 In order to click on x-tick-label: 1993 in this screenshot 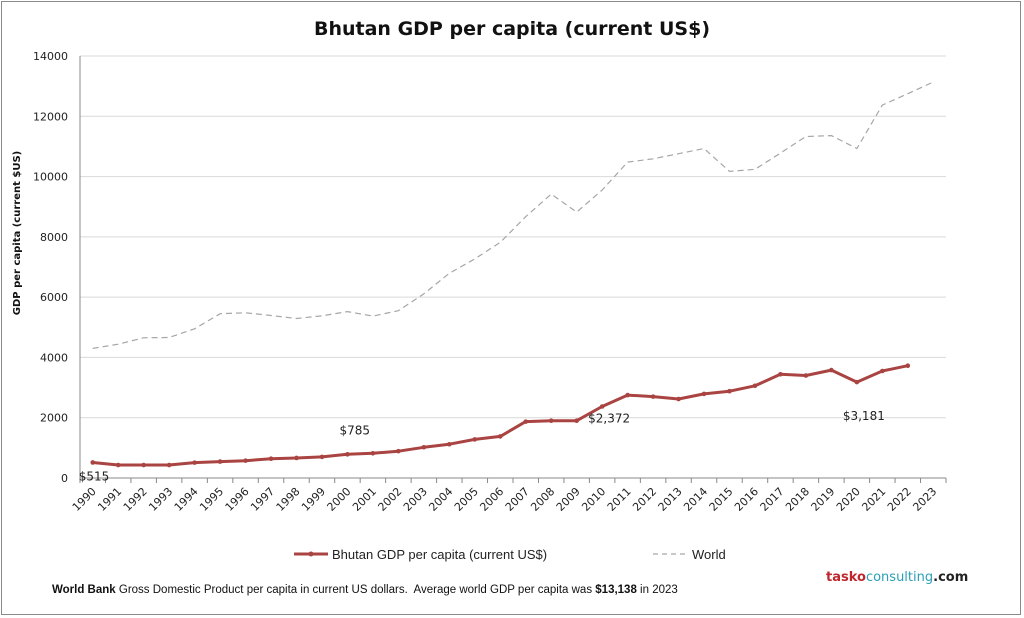, I will do `click(160, 499)`.